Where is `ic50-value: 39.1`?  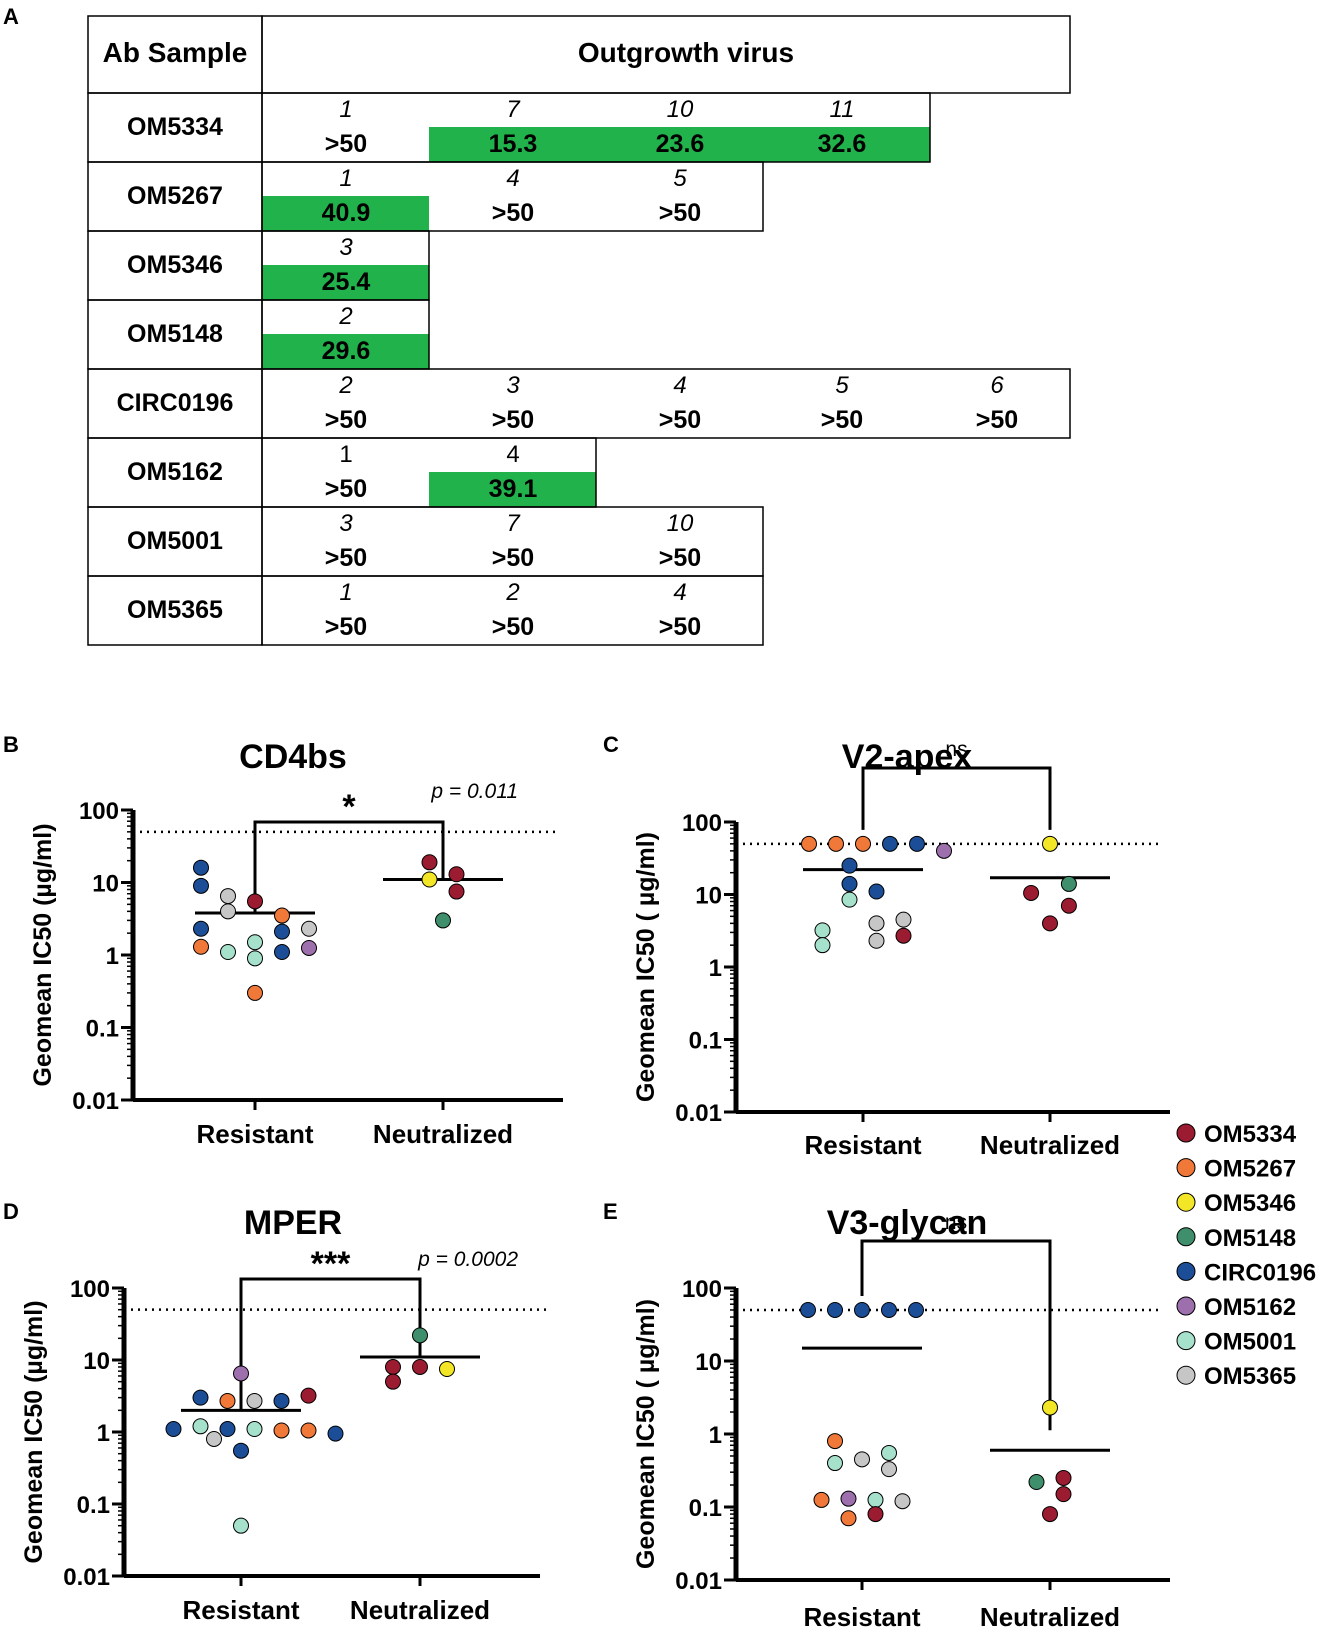 ic50-value: 39.1 is located at coordinates (513, 489).